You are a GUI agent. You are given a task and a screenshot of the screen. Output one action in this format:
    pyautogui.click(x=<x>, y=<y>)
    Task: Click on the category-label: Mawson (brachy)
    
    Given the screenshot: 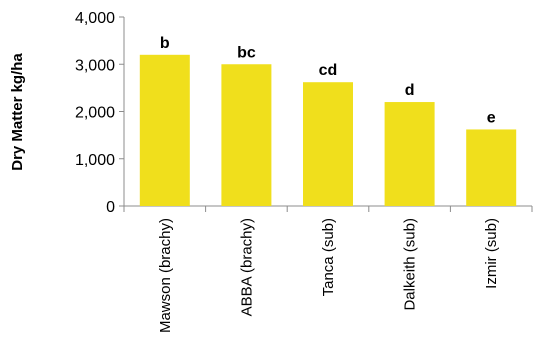 What is the action you would take?
    pyautogui.click(x=165, y=275)
    